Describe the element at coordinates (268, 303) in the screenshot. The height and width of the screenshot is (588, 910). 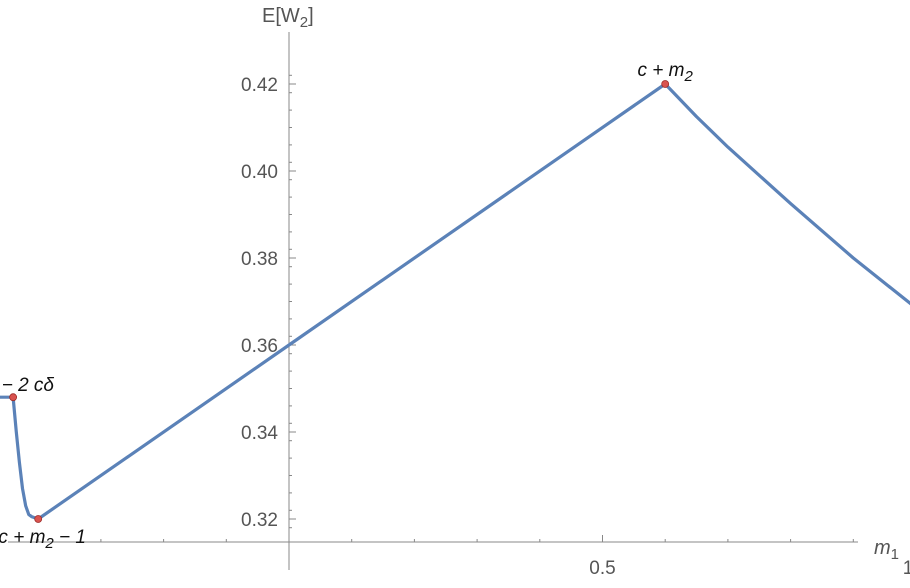
I see `y-ticks: 0.32 0.34 0.36 0.38 0.40 0.42` at that location.